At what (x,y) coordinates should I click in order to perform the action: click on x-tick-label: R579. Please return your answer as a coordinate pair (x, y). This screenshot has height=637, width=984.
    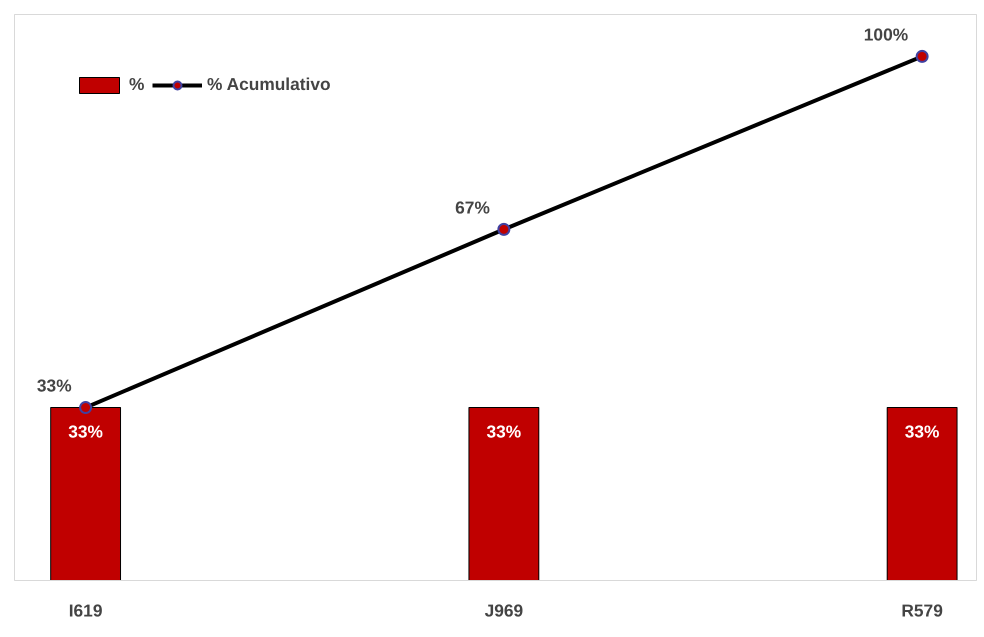
    Looking at the image, I should click on (922, 610).